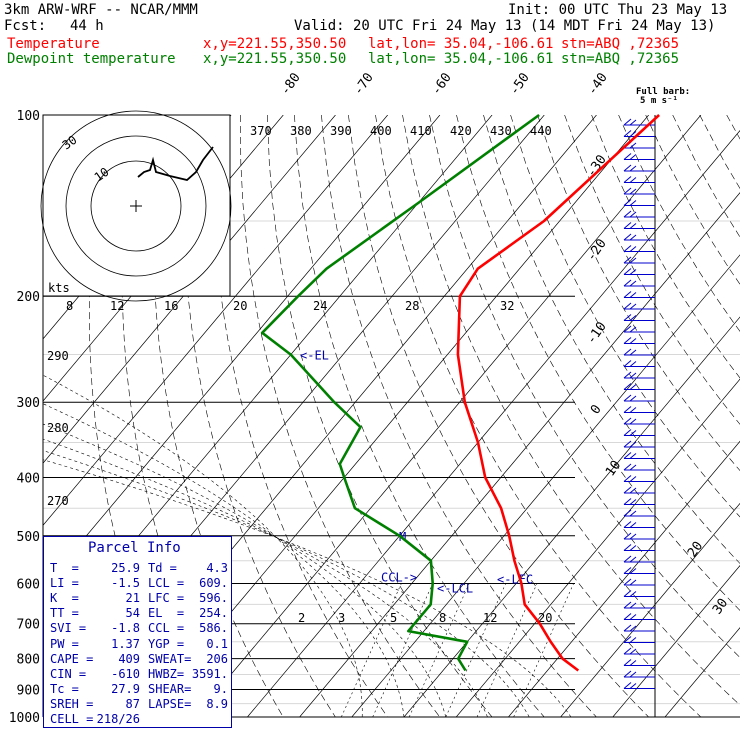 The image size is (740, 740). Describe the element at coordinates (72, 719) in the screenshot. I see `parcel-label: CELL =` at that location.